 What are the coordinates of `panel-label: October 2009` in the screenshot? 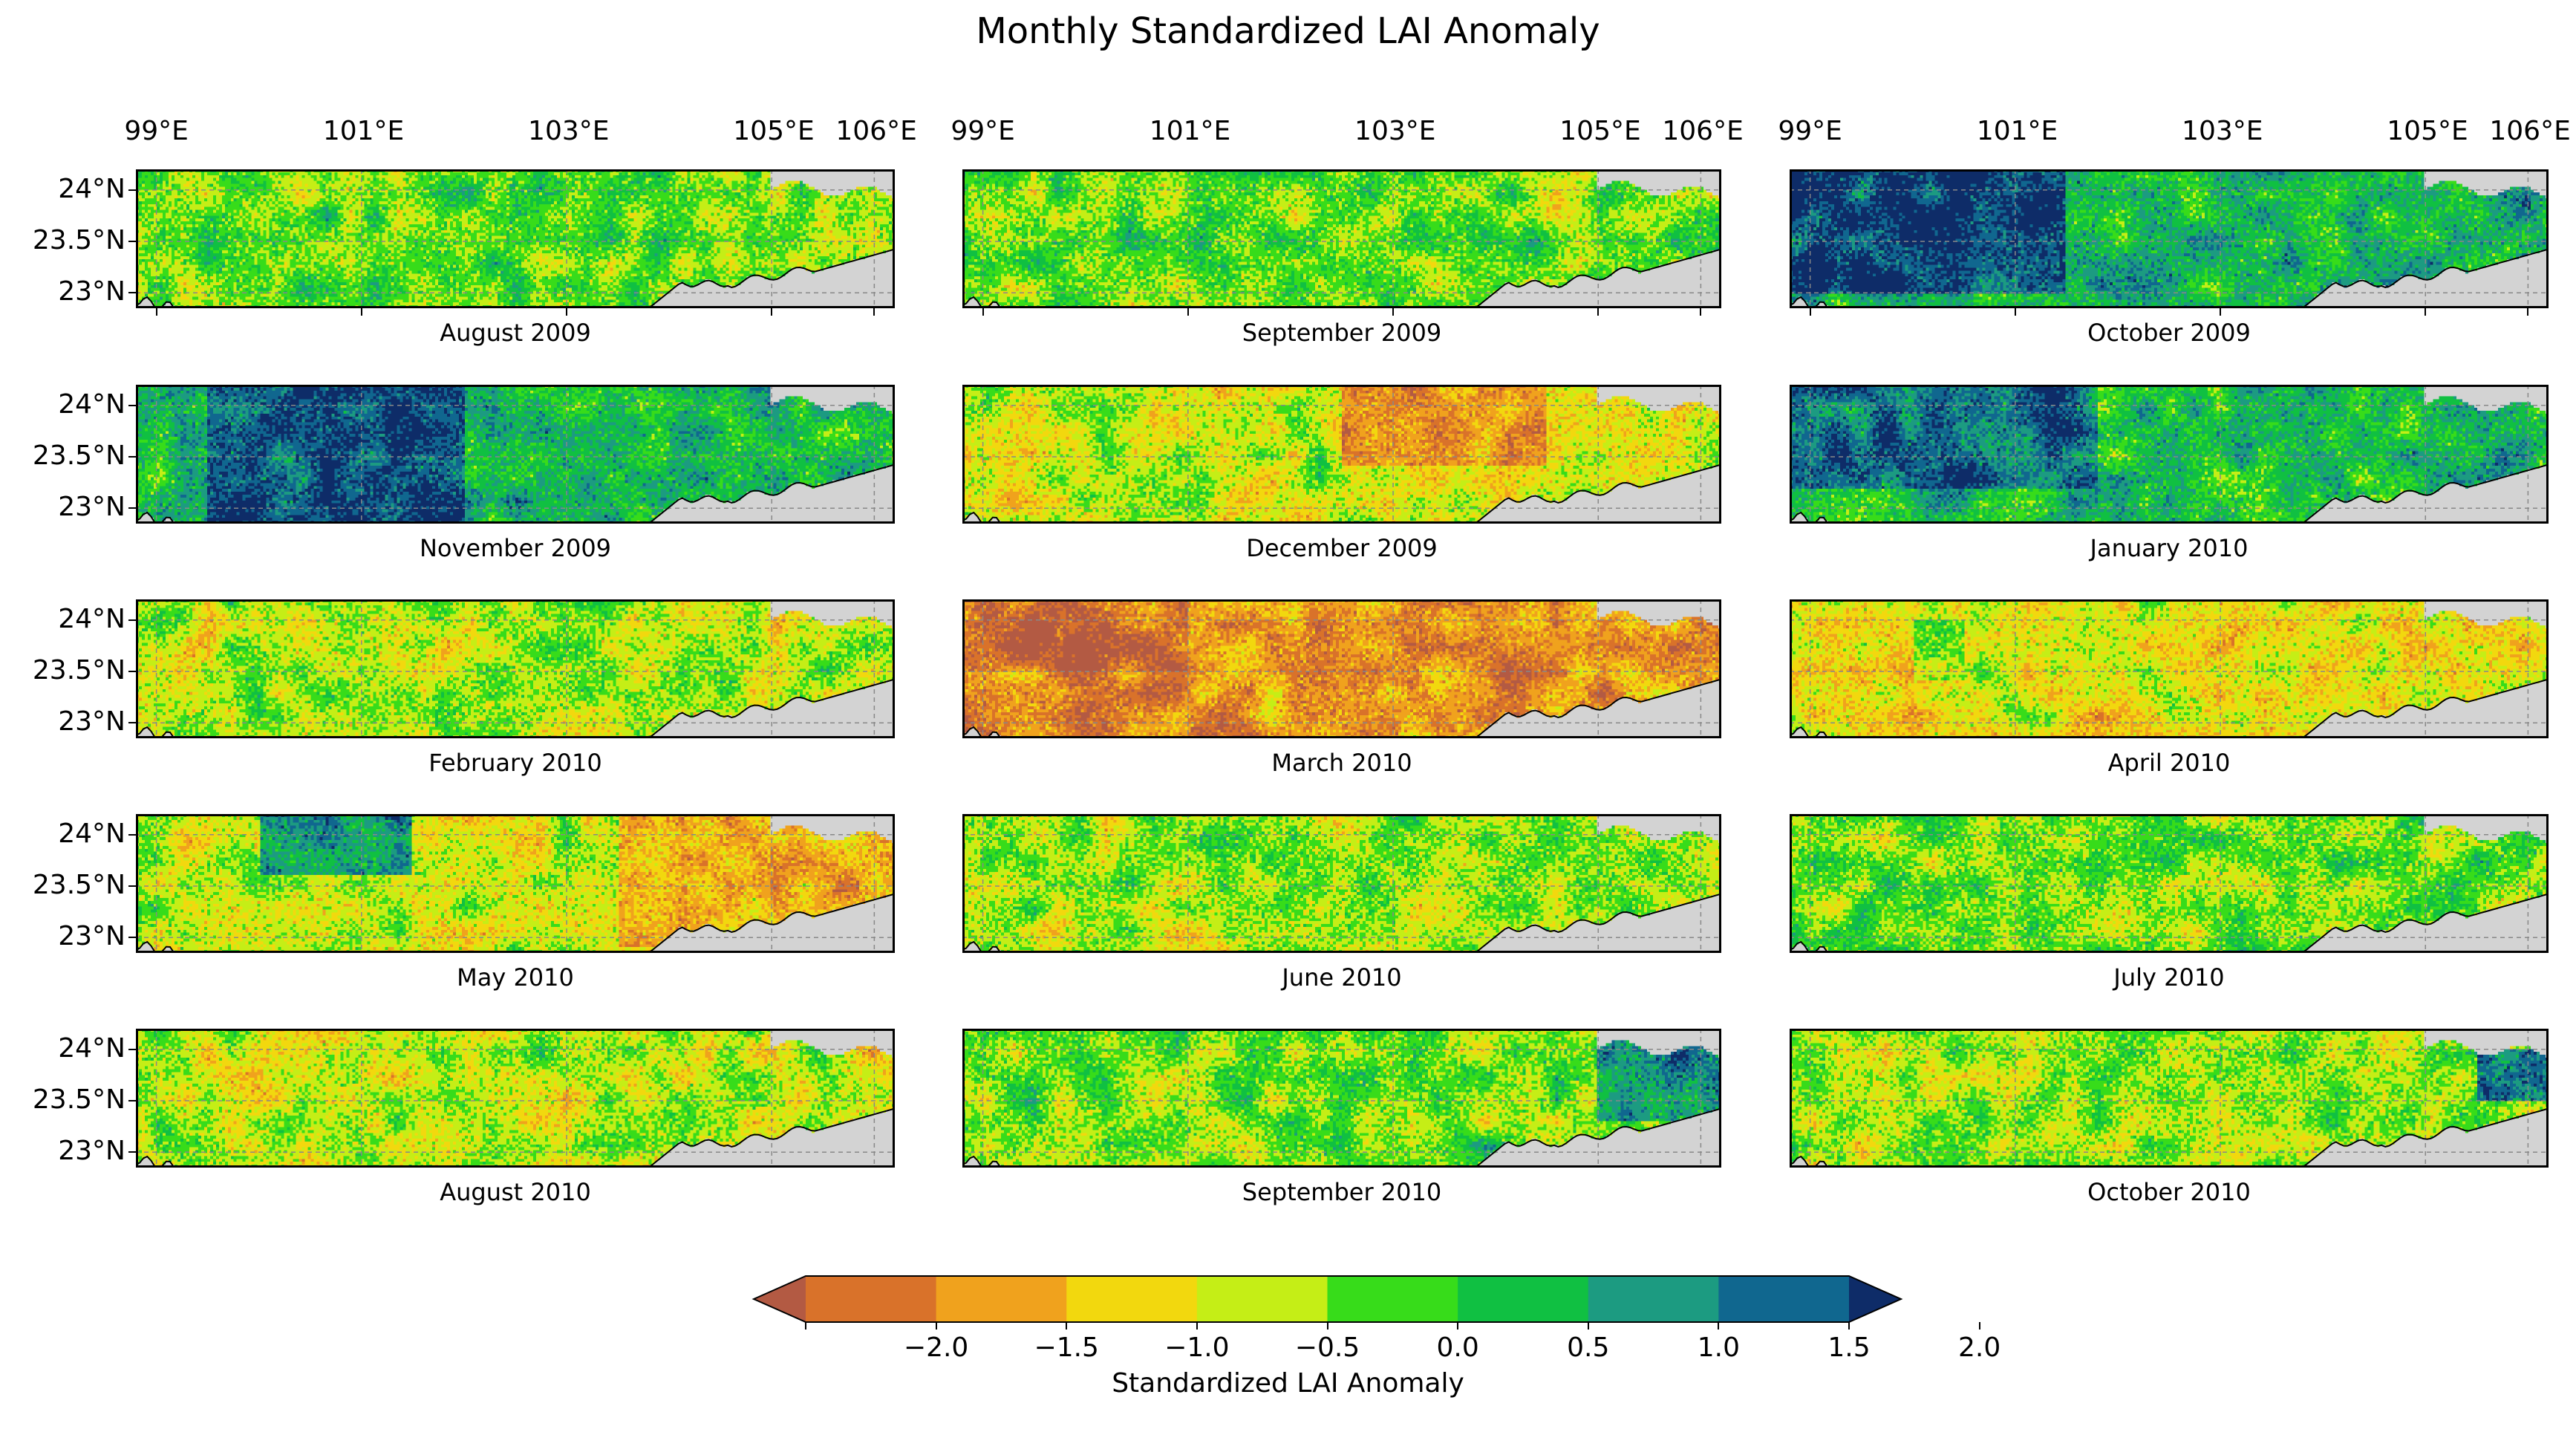 It's located at (2169, 333).